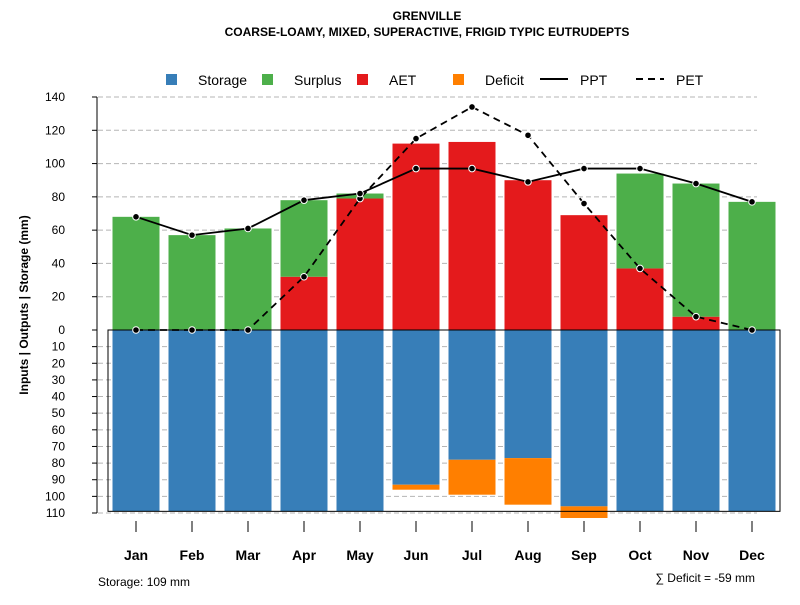  I want to click on y-tick-label: 90, so click(59, 480).